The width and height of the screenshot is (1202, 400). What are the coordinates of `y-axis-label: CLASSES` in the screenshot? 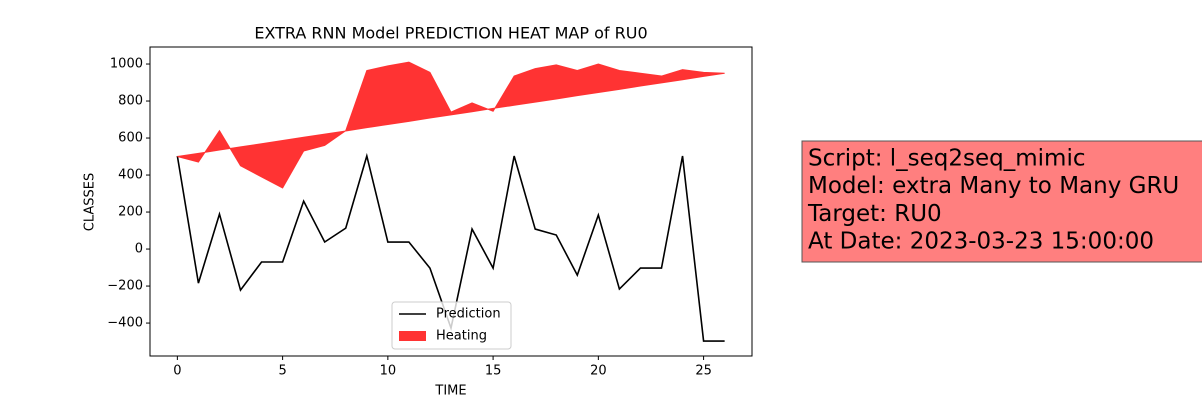 It's located at (90, 202).